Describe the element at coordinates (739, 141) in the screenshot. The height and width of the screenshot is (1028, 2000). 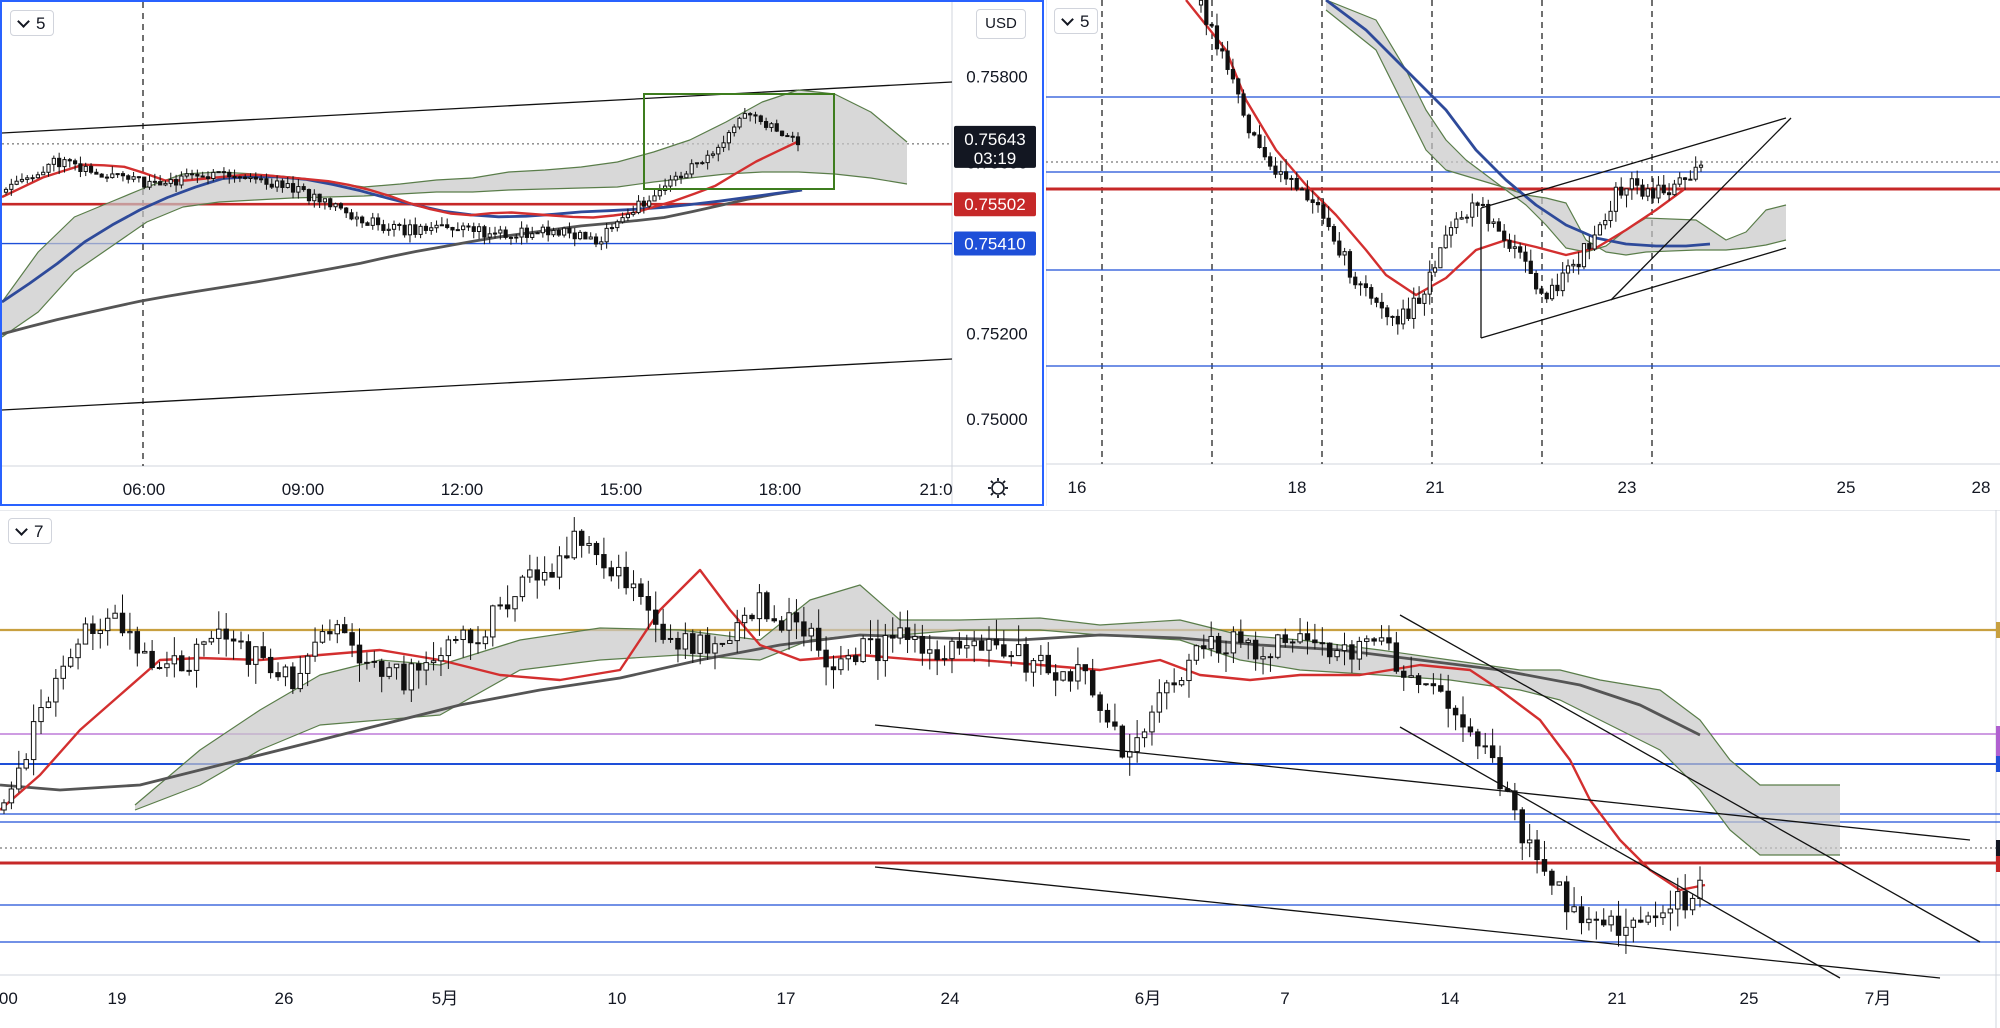
I see `rectangle-drawing` at that location.